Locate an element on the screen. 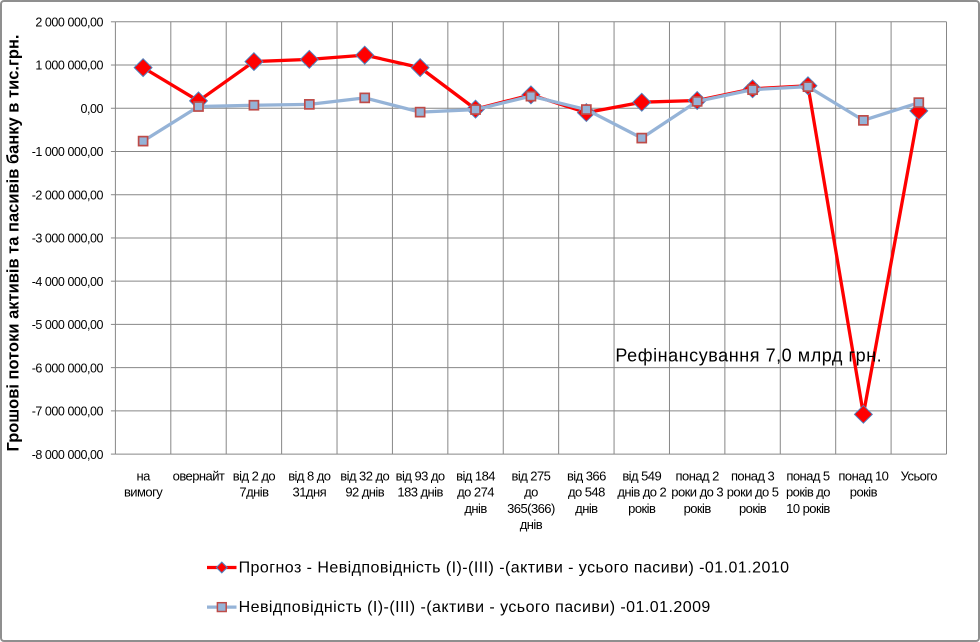 Image resolution: width=980 pixels, height=642 pixels. svg-text: понад 3 is located at coordinates (753, 475).